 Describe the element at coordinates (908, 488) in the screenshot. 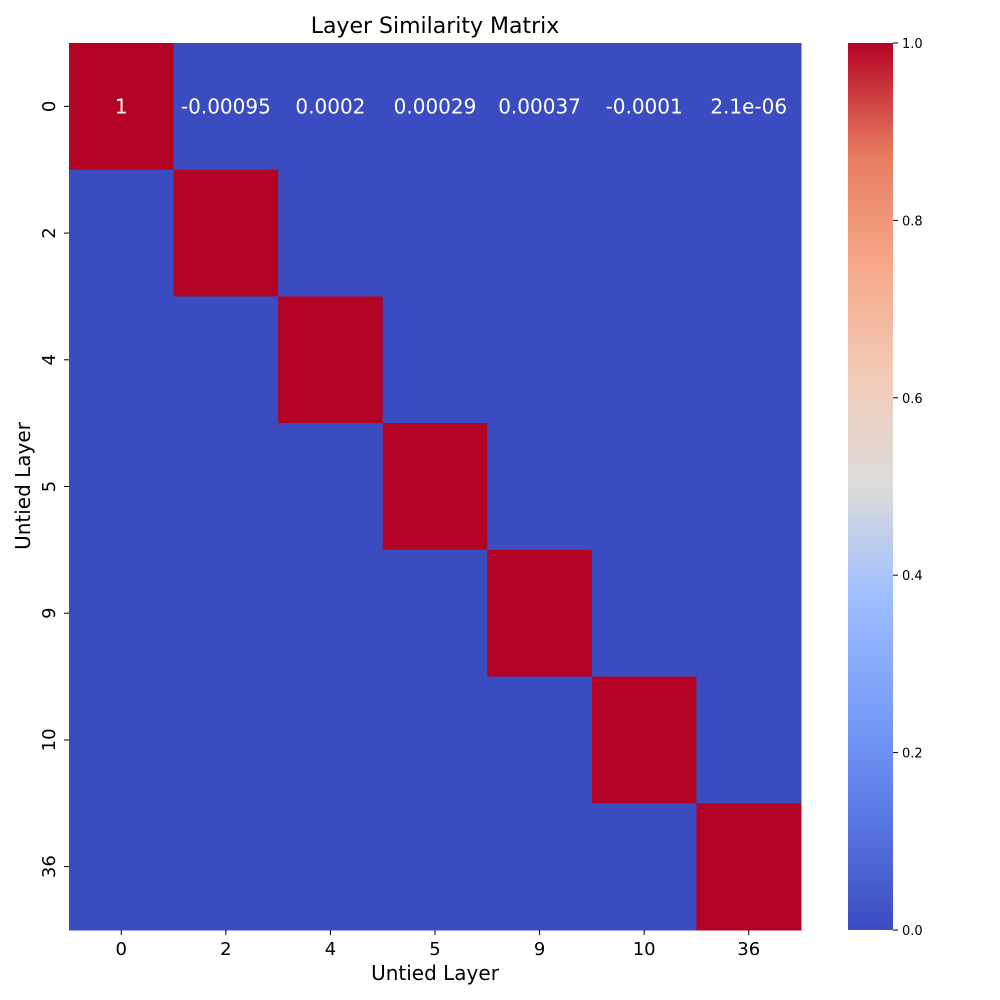

I see `colorbar-ticks: 0.0 0.2 0.4 0.6 0.8 1.0` at that location.